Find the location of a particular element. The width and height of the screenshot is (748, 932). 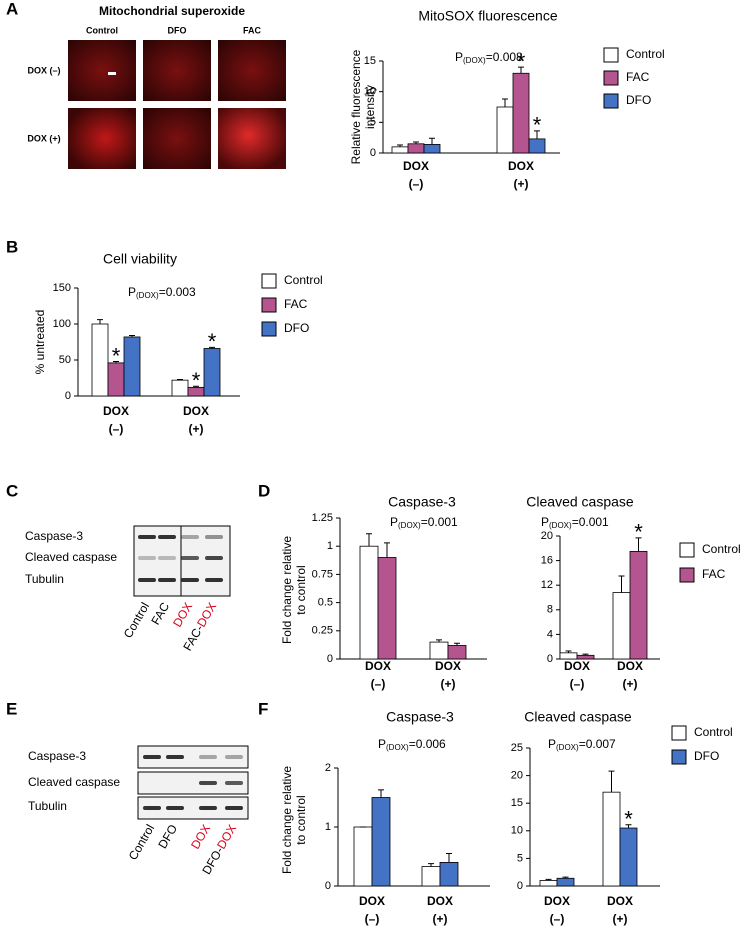

annotation: P(DOX)=0.001 is located at coordinates (575, 522).